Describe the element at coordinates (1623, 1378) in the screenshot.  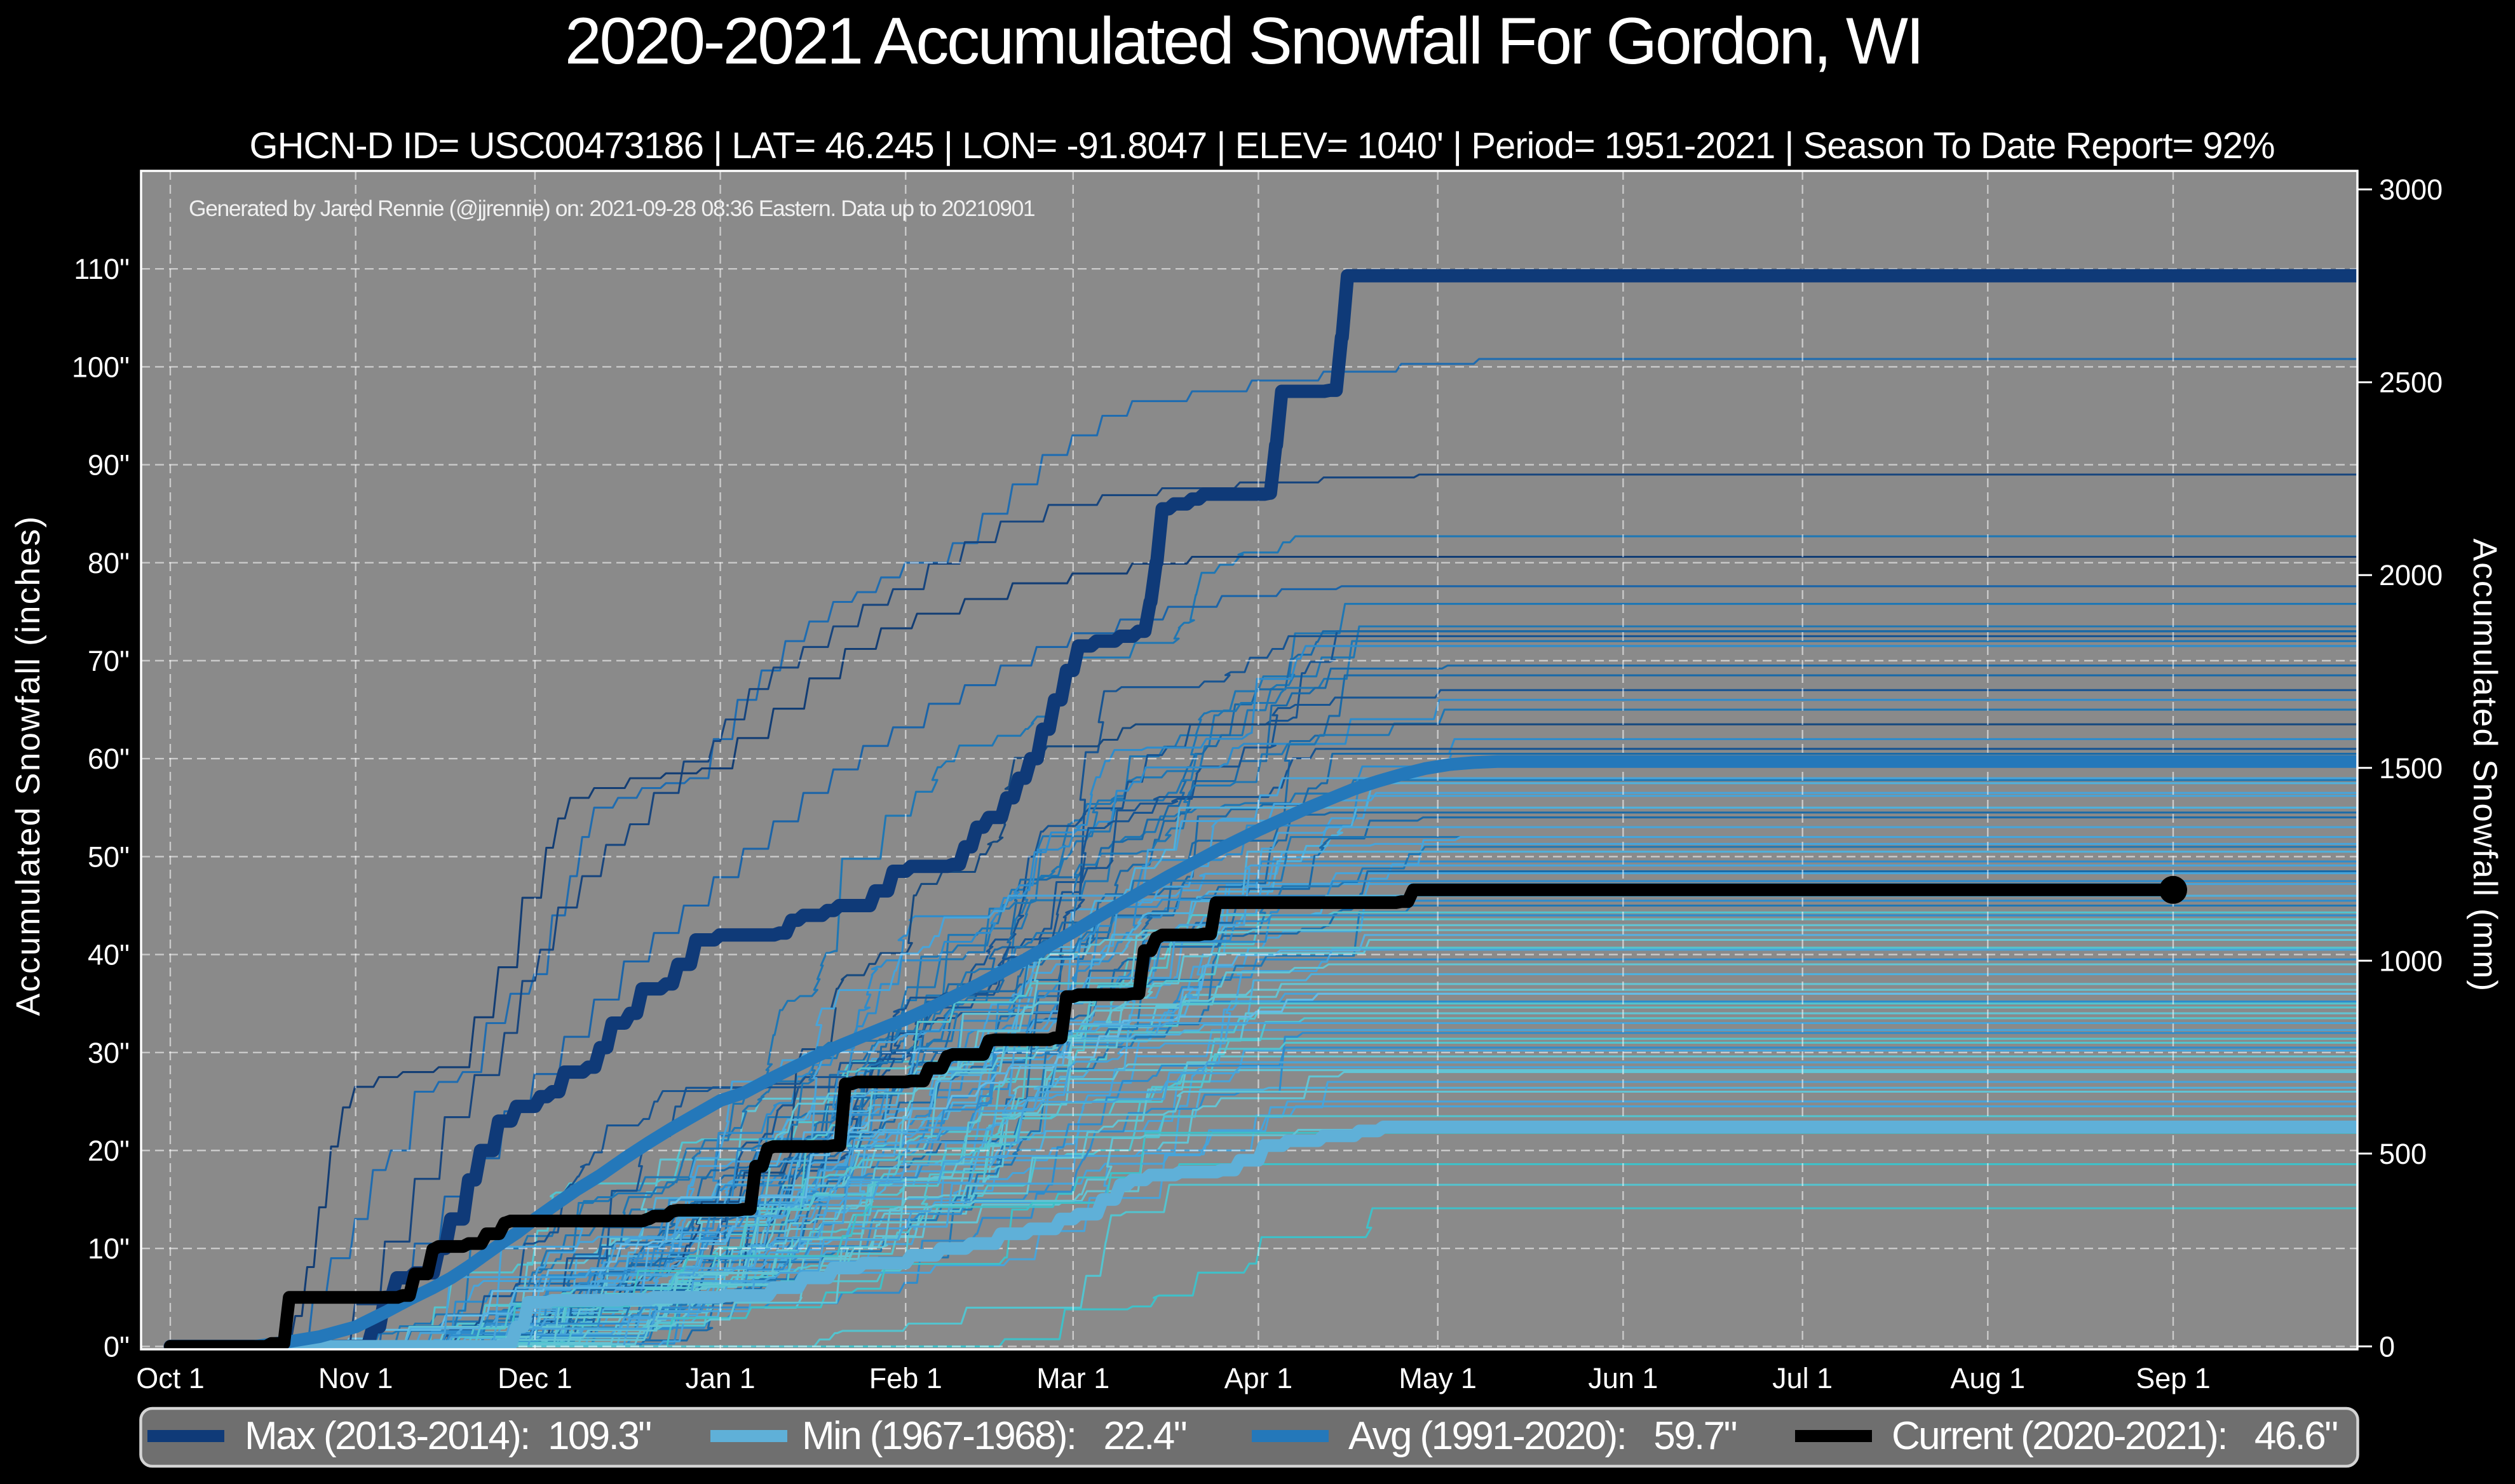
I see `svg-text: Jun 1` at that location.